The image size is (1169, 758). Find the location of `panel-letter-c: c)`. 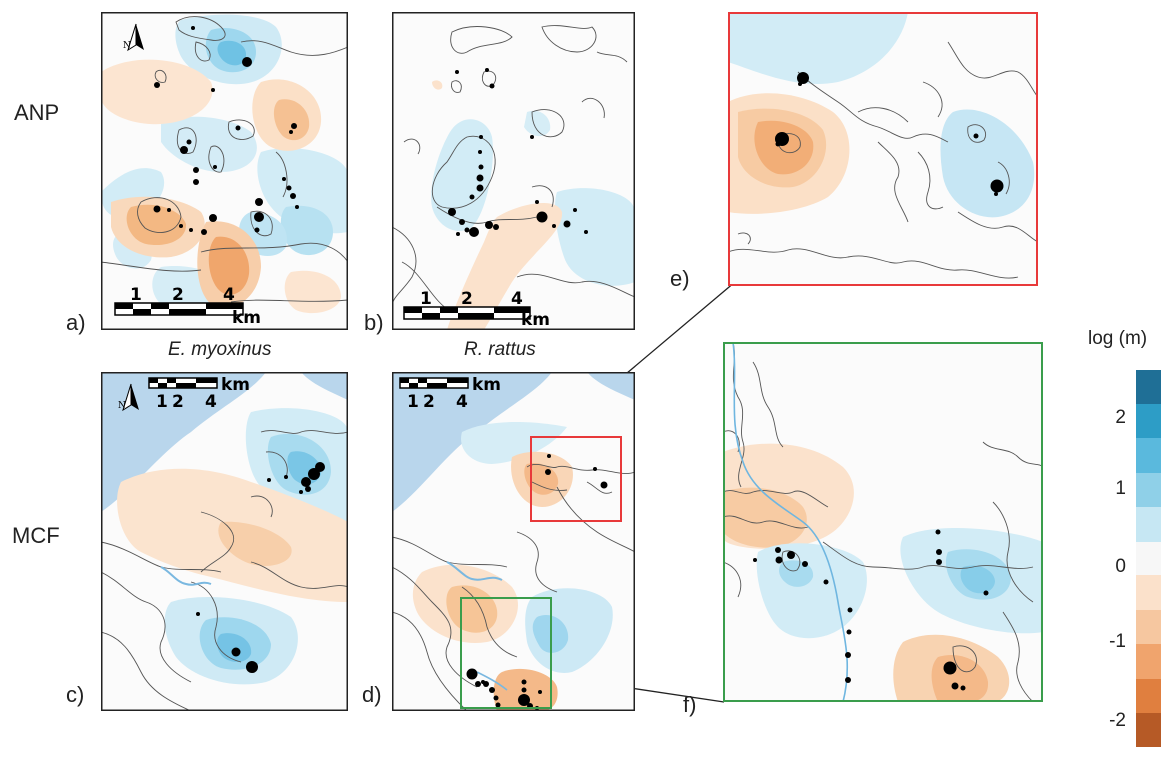

panel-letter-c: c) is located at coordinates (75, 694).